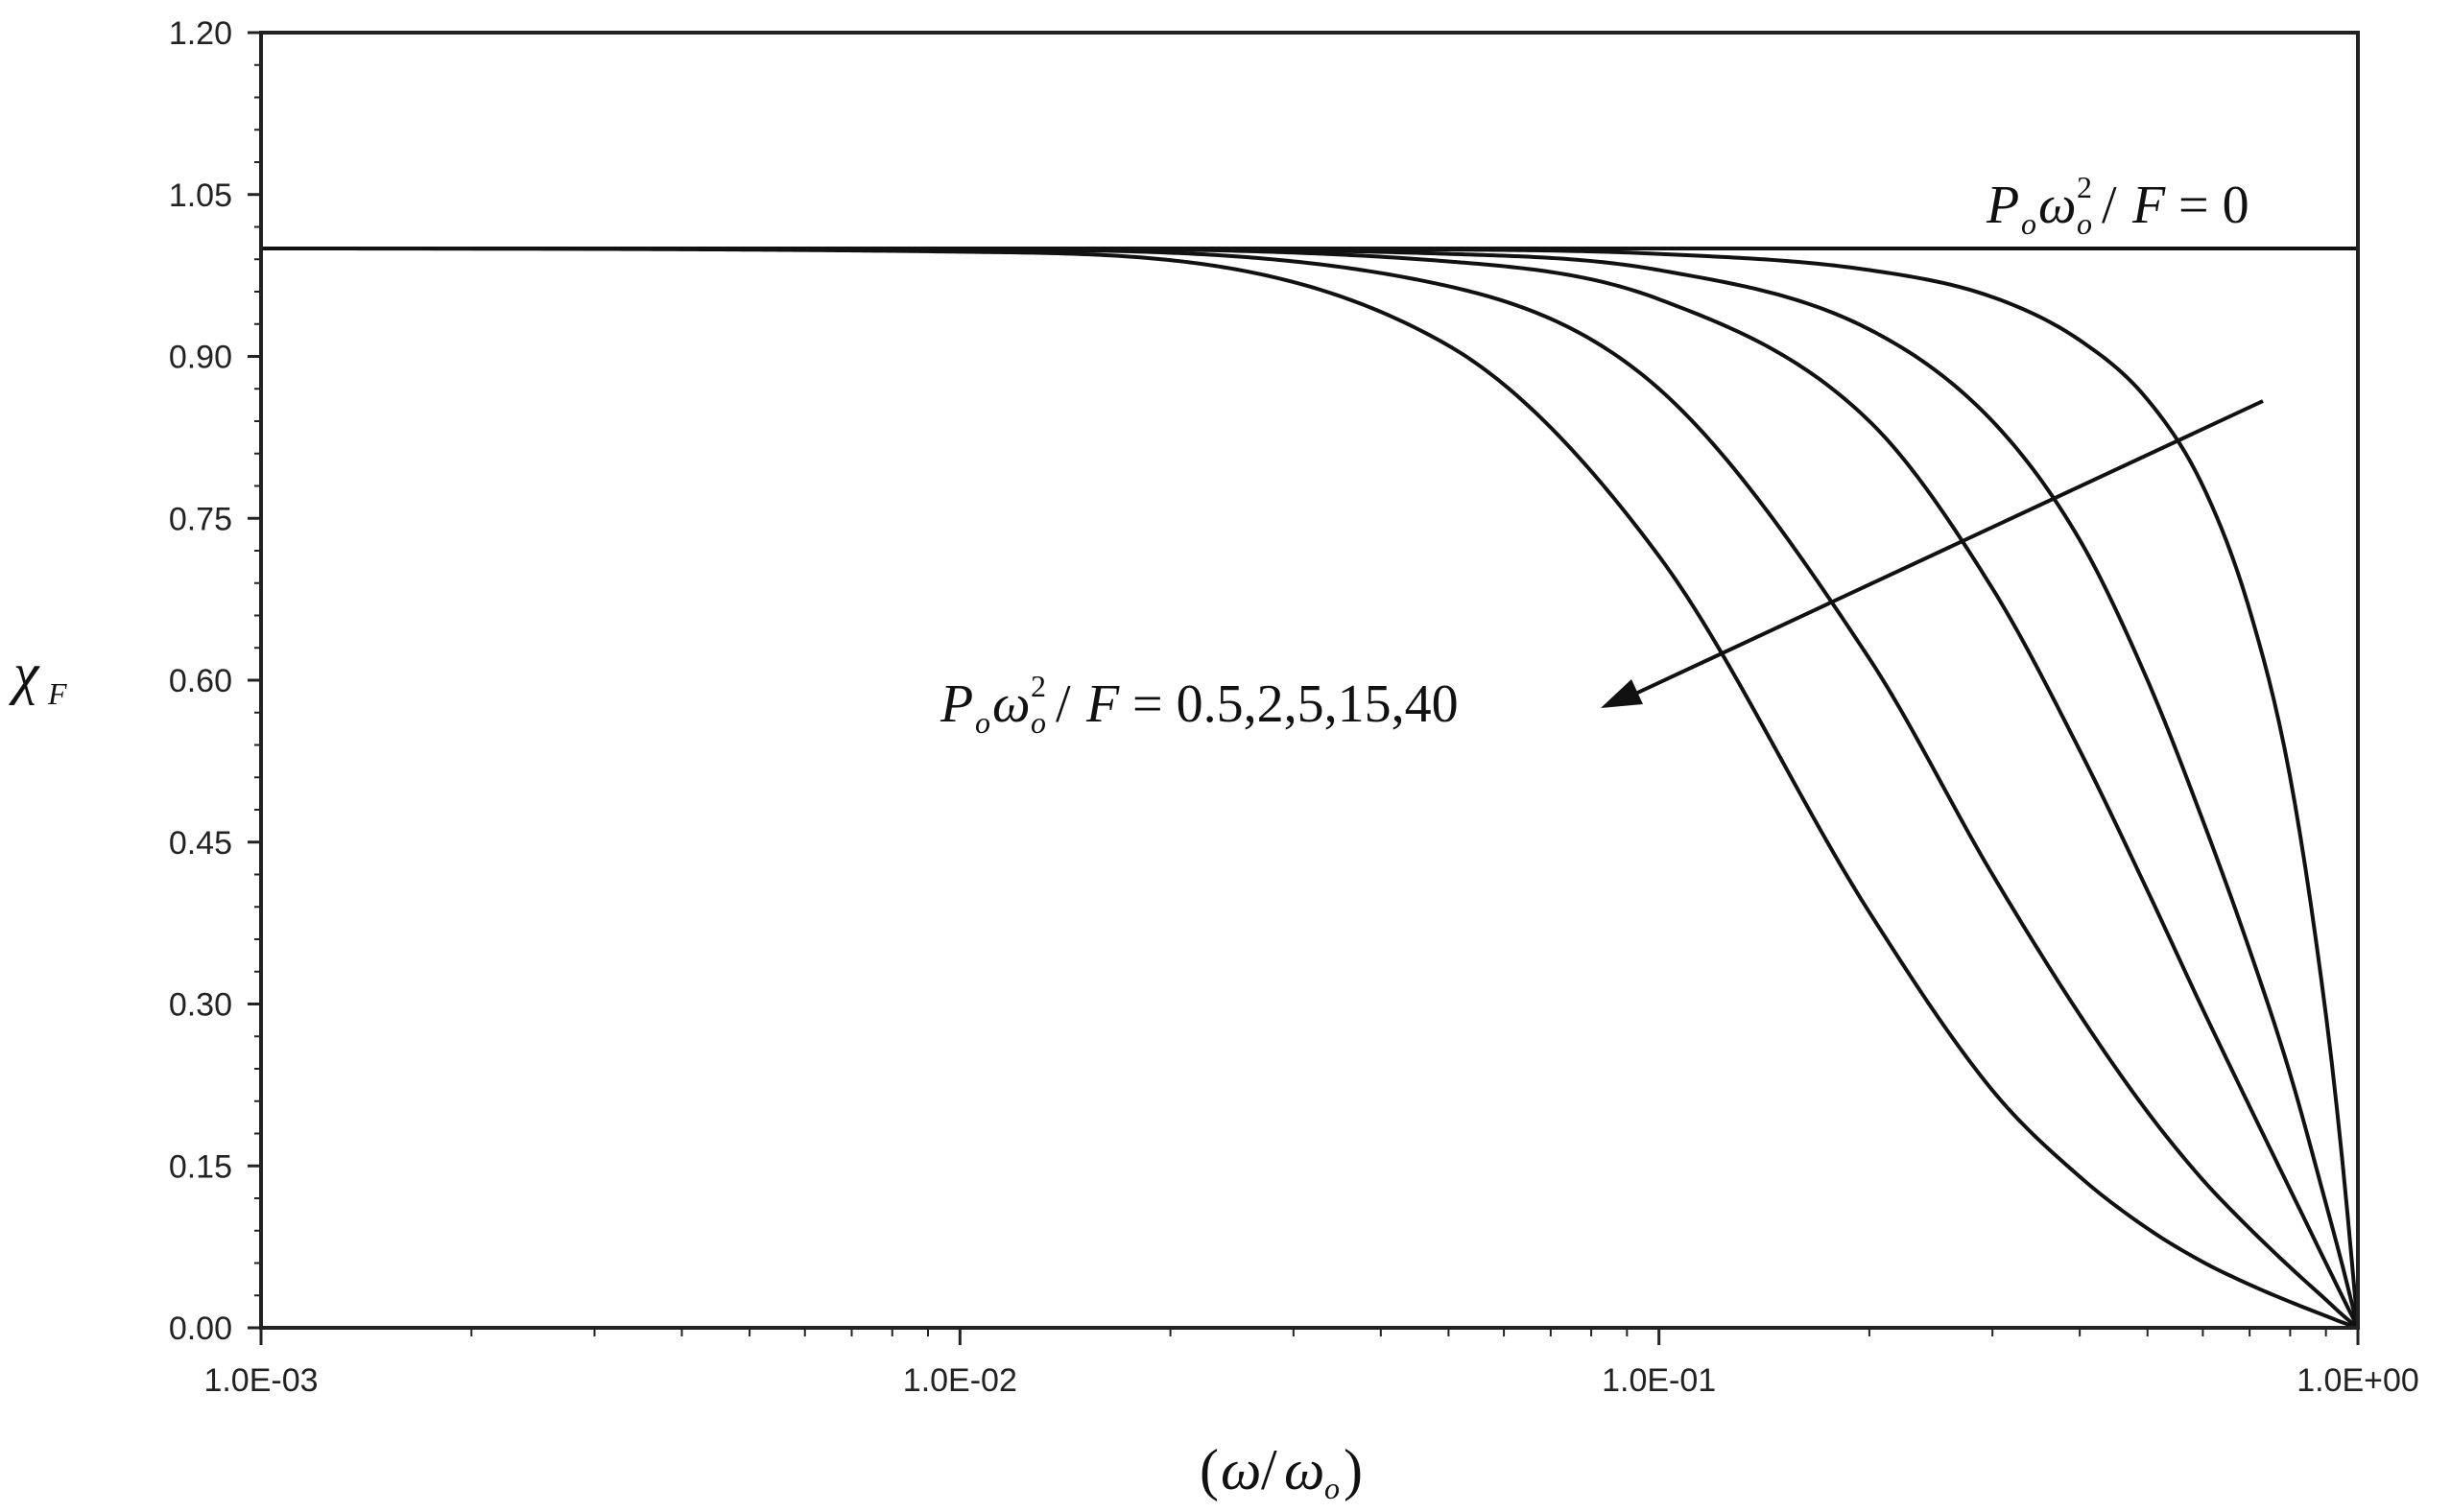  What do you see at coordinates (24, 673) in the screenshot?
I see `svg-text: χ` at bounding box center [24, 673].